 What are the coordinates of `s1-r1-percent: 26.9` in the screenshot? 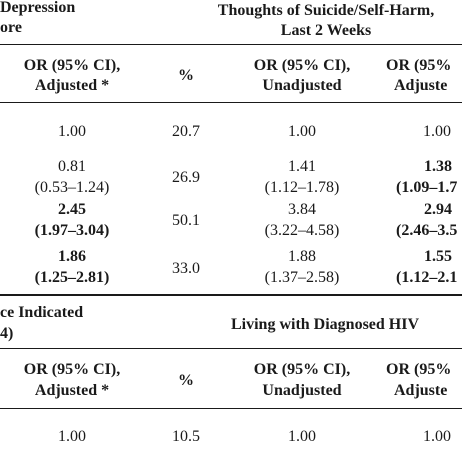 It's located at (186, 177).